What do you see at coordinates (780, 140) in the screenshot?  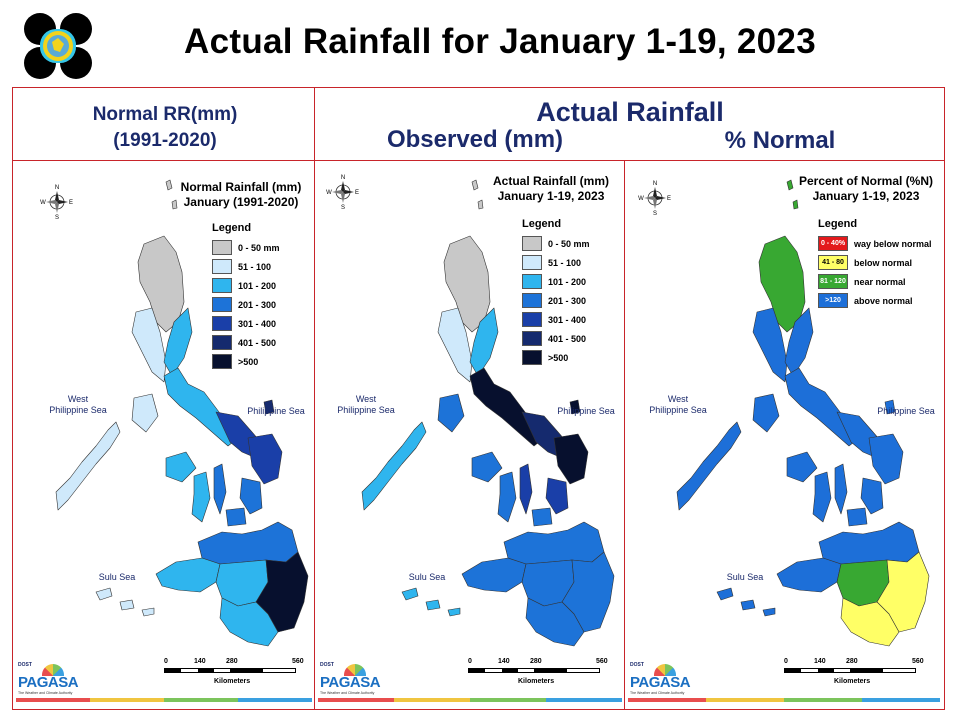 I see `header-percent: % Normal` at bounding box center [780, 140].